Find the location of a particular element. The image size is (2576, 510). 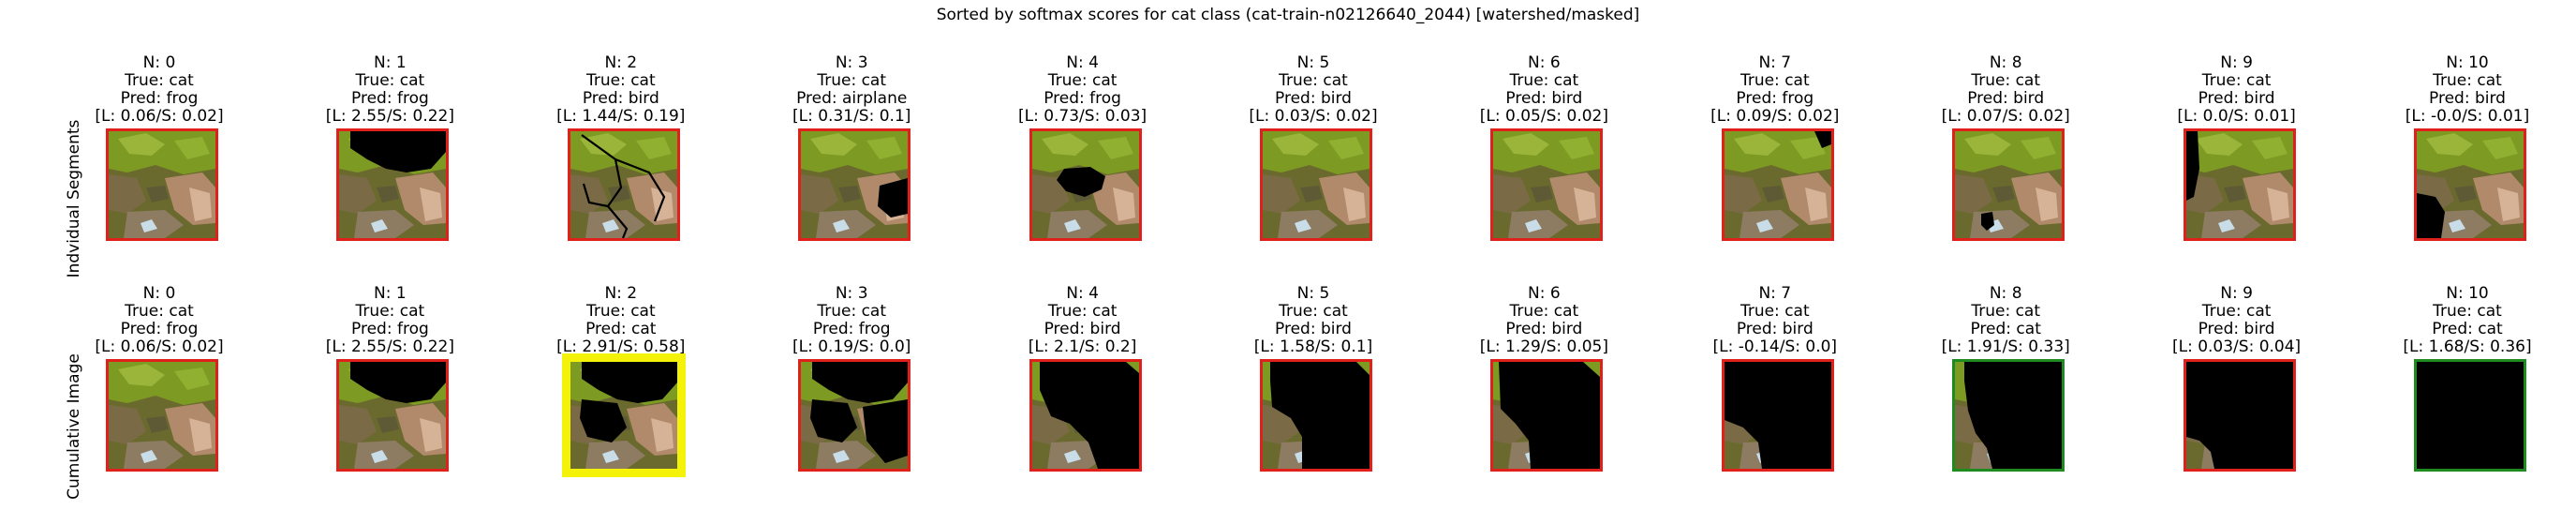

caption-scores: [L: 1.58/S: 0.1] is located at coordinates (1313, 347).